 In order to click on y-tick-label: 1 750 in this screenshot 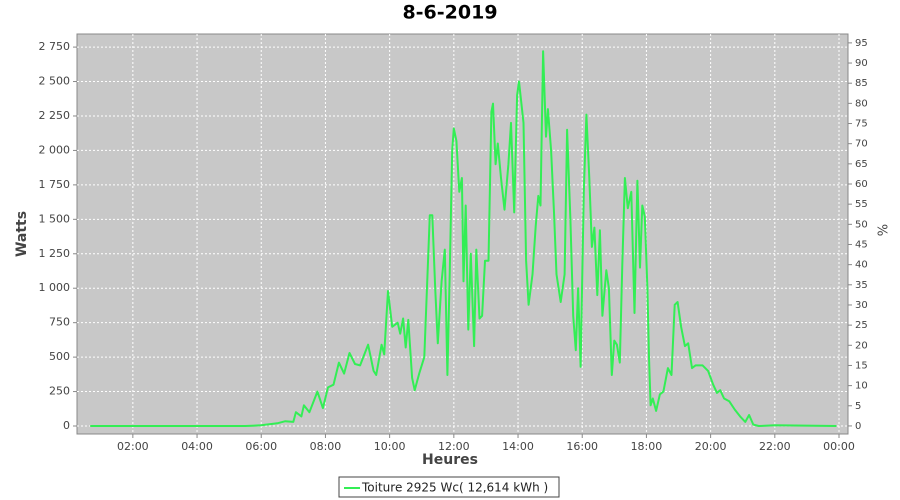, I will do `click(55, 184)`.